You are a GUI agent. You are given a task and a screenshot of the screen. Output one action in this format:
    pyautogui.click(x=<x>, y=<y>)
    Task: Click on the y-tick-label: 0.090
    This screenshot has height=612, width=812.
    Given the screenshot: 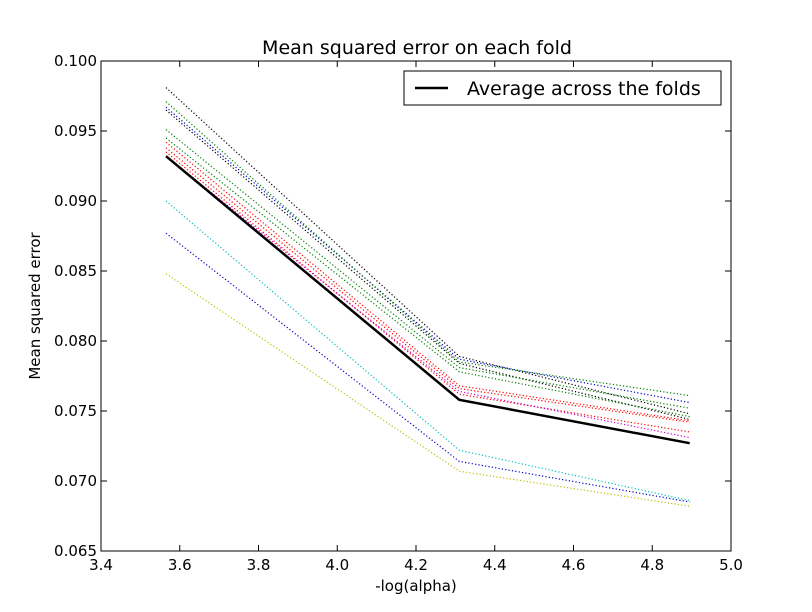 What is the action you would take?
    pyautogui.click(x=75, y=201)
    